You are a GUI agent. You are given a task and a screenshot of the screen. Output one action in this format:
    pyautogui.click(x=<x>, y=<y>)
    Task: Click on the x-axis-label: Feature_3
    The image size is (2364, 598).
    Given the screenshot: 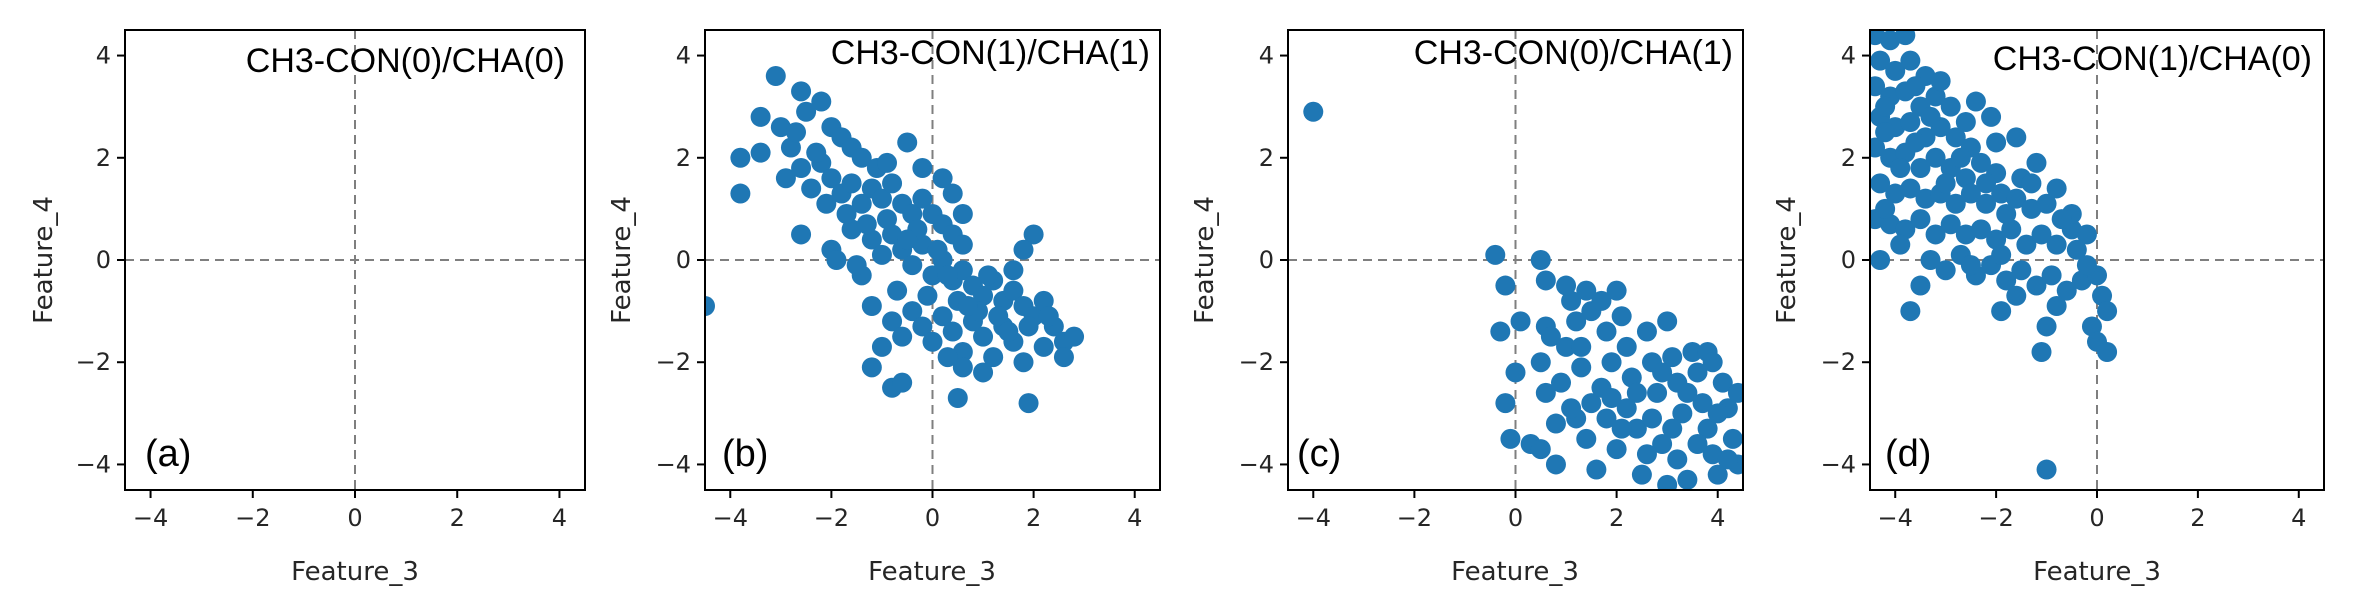 What is the action you would take?
    pyautogui.click(x=2097, y=572)
    